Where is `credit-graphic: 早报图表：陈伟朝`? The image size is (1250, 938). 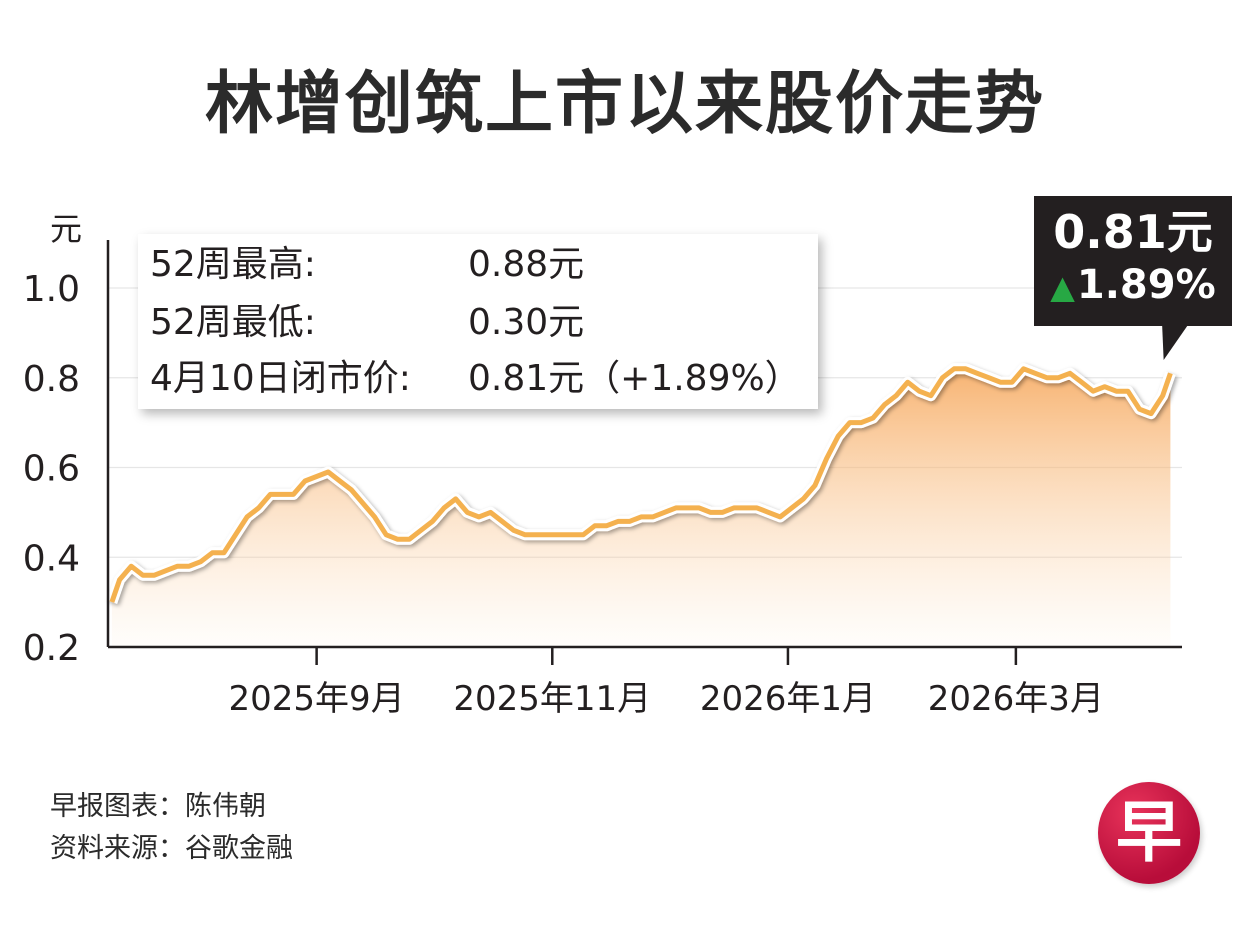 credit-graphic: 早报图表：陈伟朝 is located at coordinates (158, 806).